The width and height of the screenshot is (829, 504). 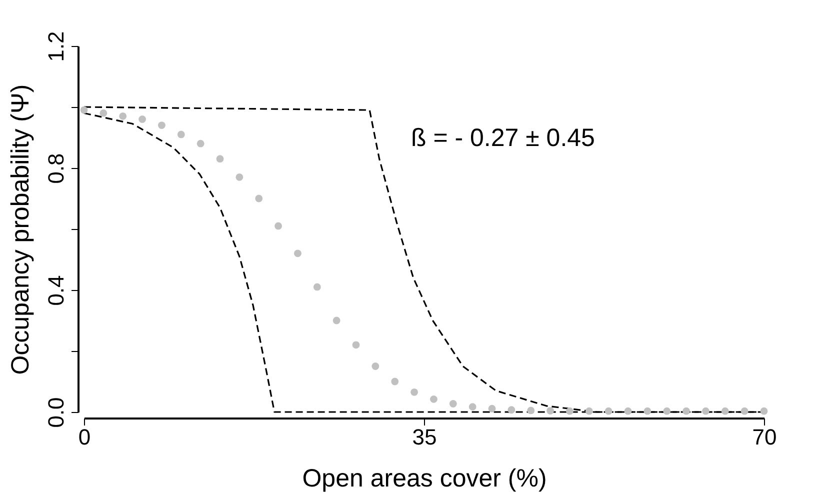 I want to click on annotation: ß = - 0.27 ± 0.45, so click(x=503, y=138).